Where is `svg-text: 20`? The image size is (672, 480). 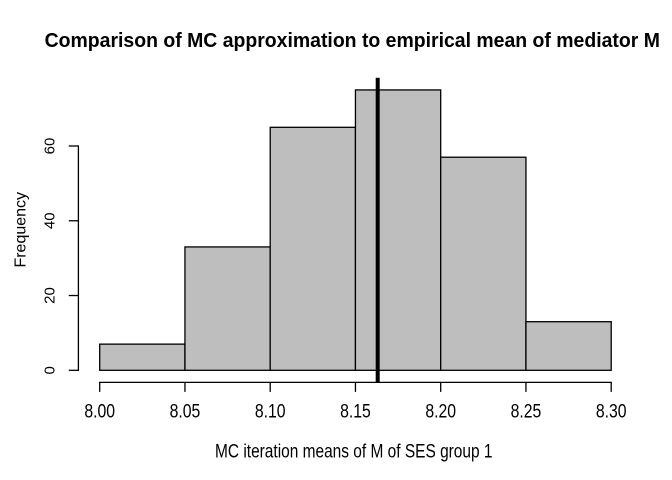 svg-text: 20 is located at coordinates (49, 295).